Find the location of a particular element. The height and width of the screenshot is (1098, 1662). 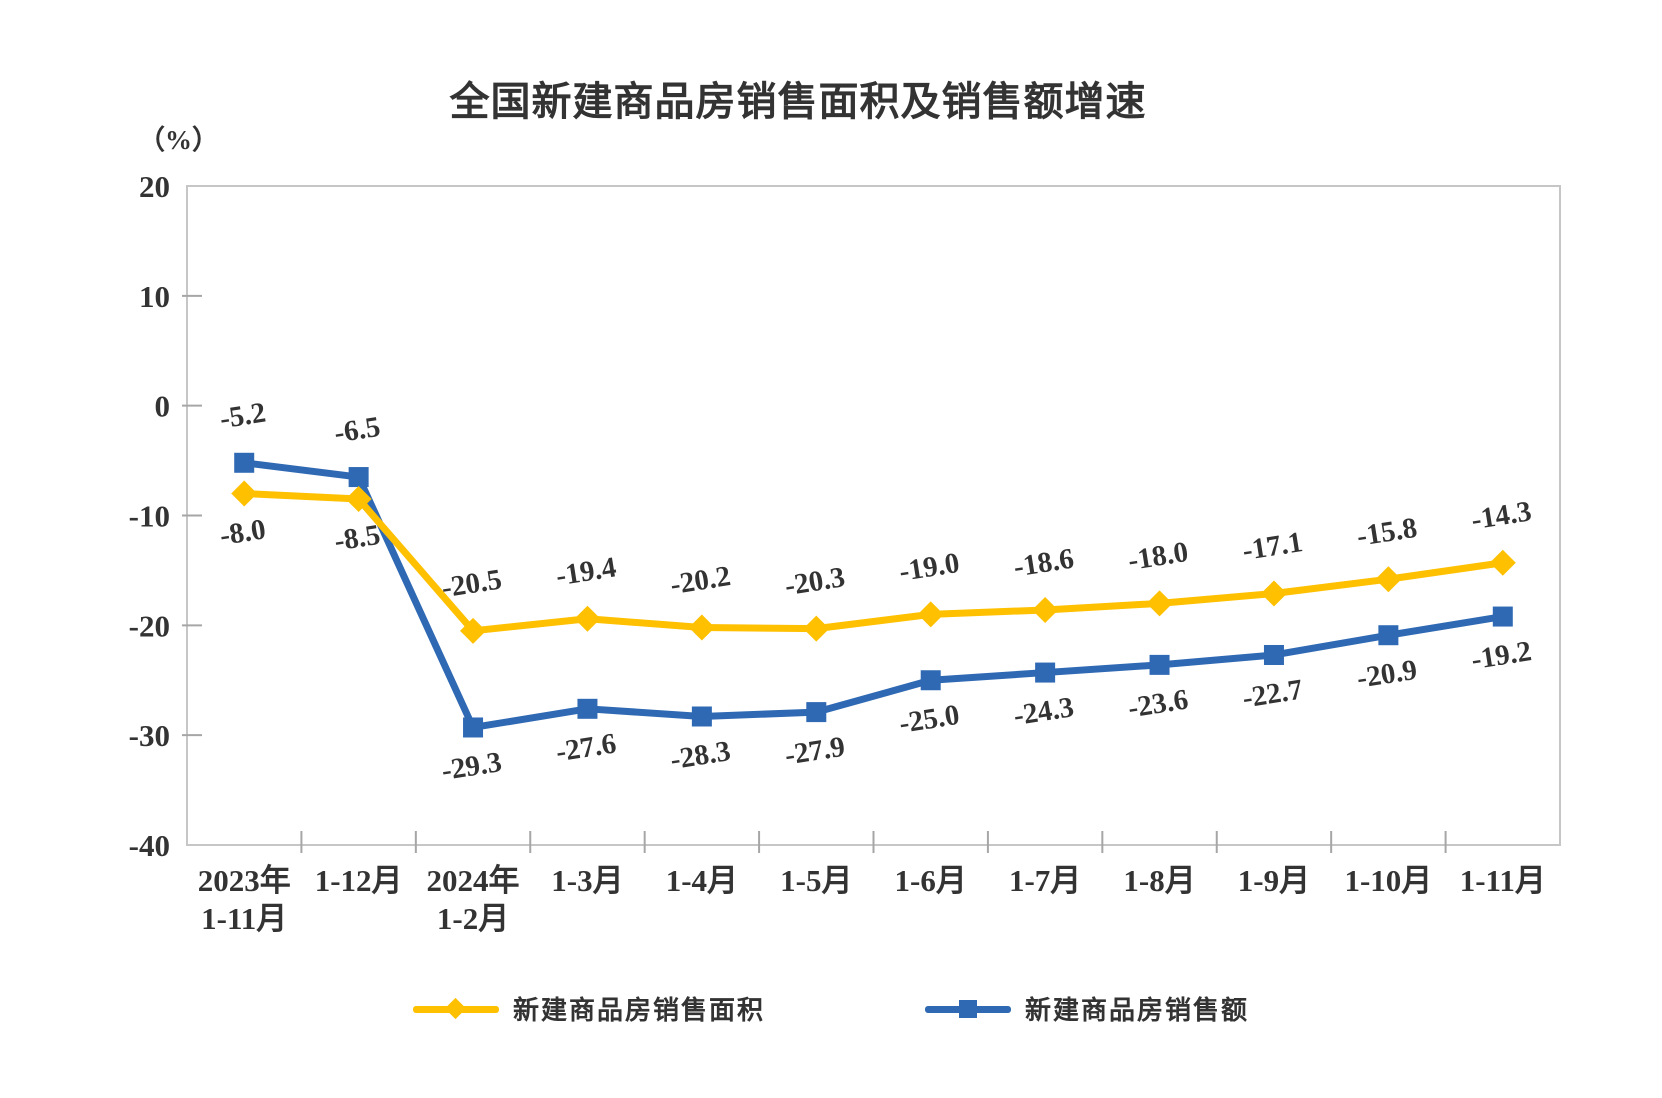

y-axis-tick-label: -10 is located at coordinates (149, 516).